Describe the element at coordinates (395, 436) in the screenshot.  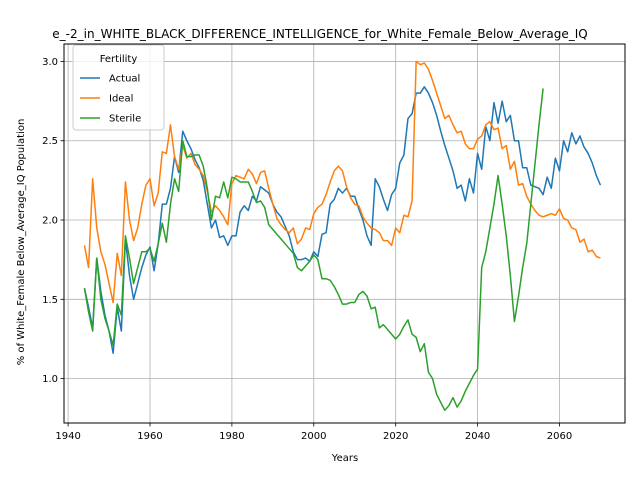
I see `x-tick-label: 2020` at that location.